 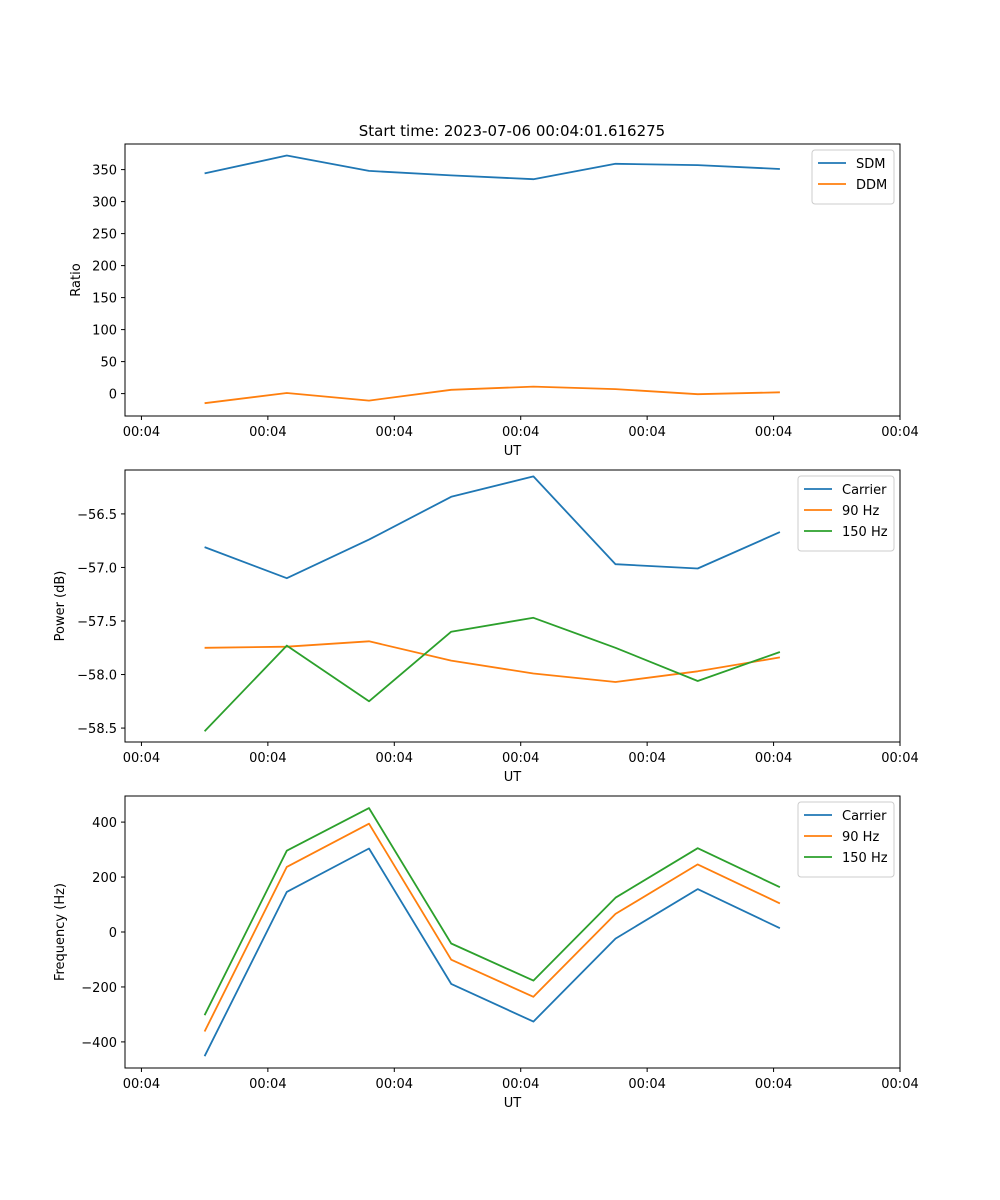 I want to click on legend-label: DDM, so click(x=871, y=185).